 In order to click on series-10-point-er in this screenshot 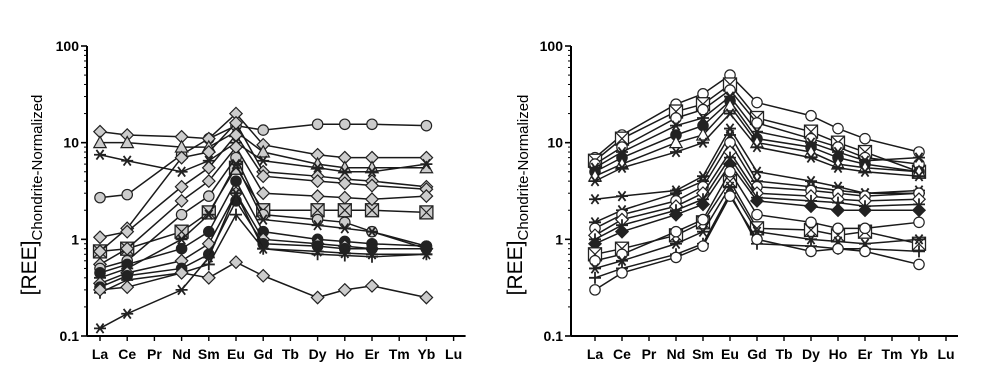, I will do `click(372, 232)`.